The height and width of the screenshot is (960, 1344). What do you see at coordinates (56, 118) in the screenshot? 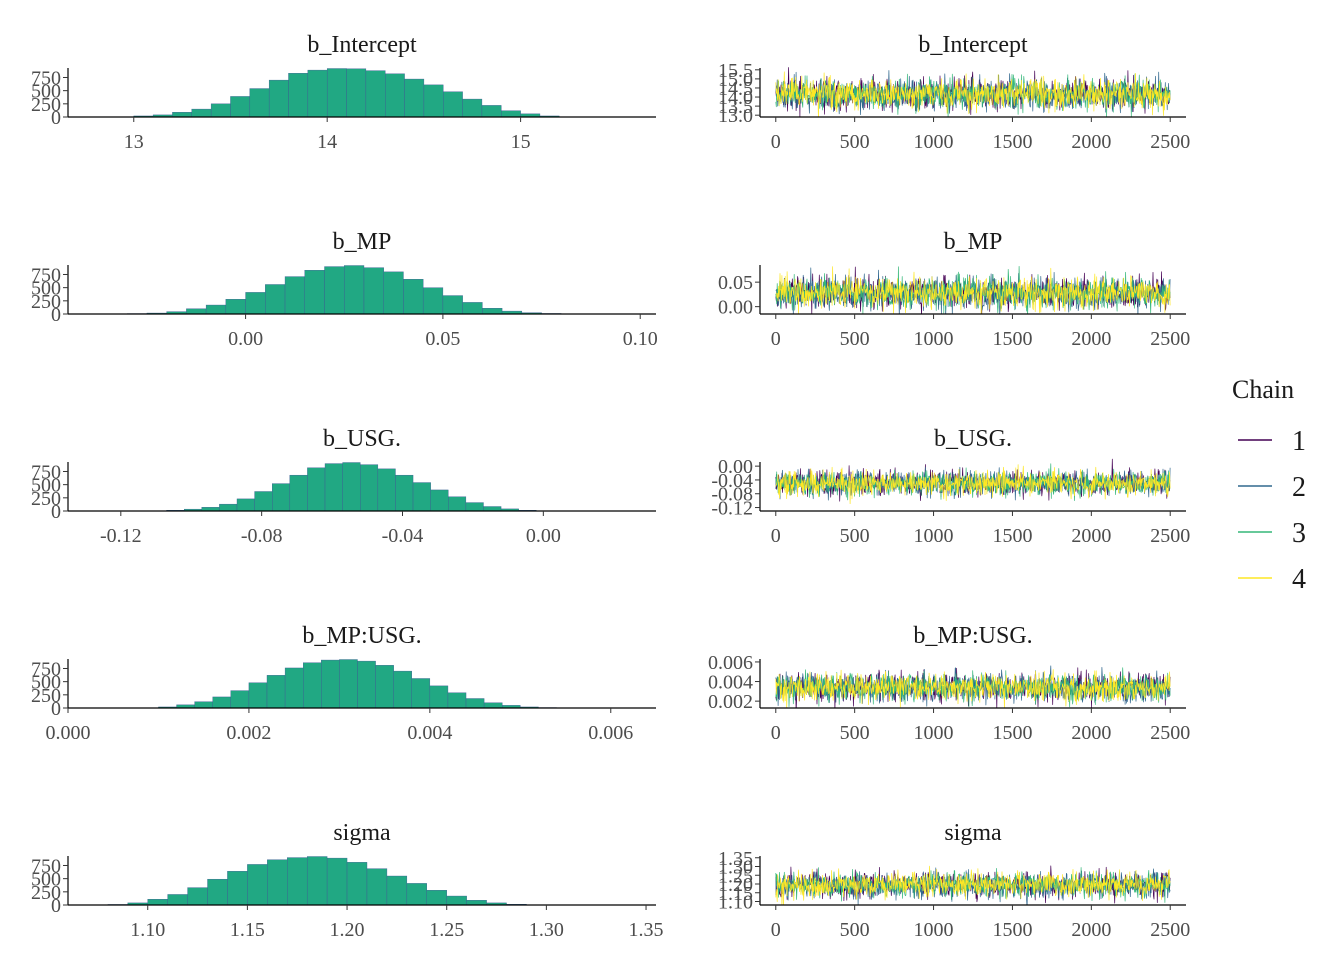
I see `b-intercept-hist-y-tick-label: 0` at bounding box center [56, 118].